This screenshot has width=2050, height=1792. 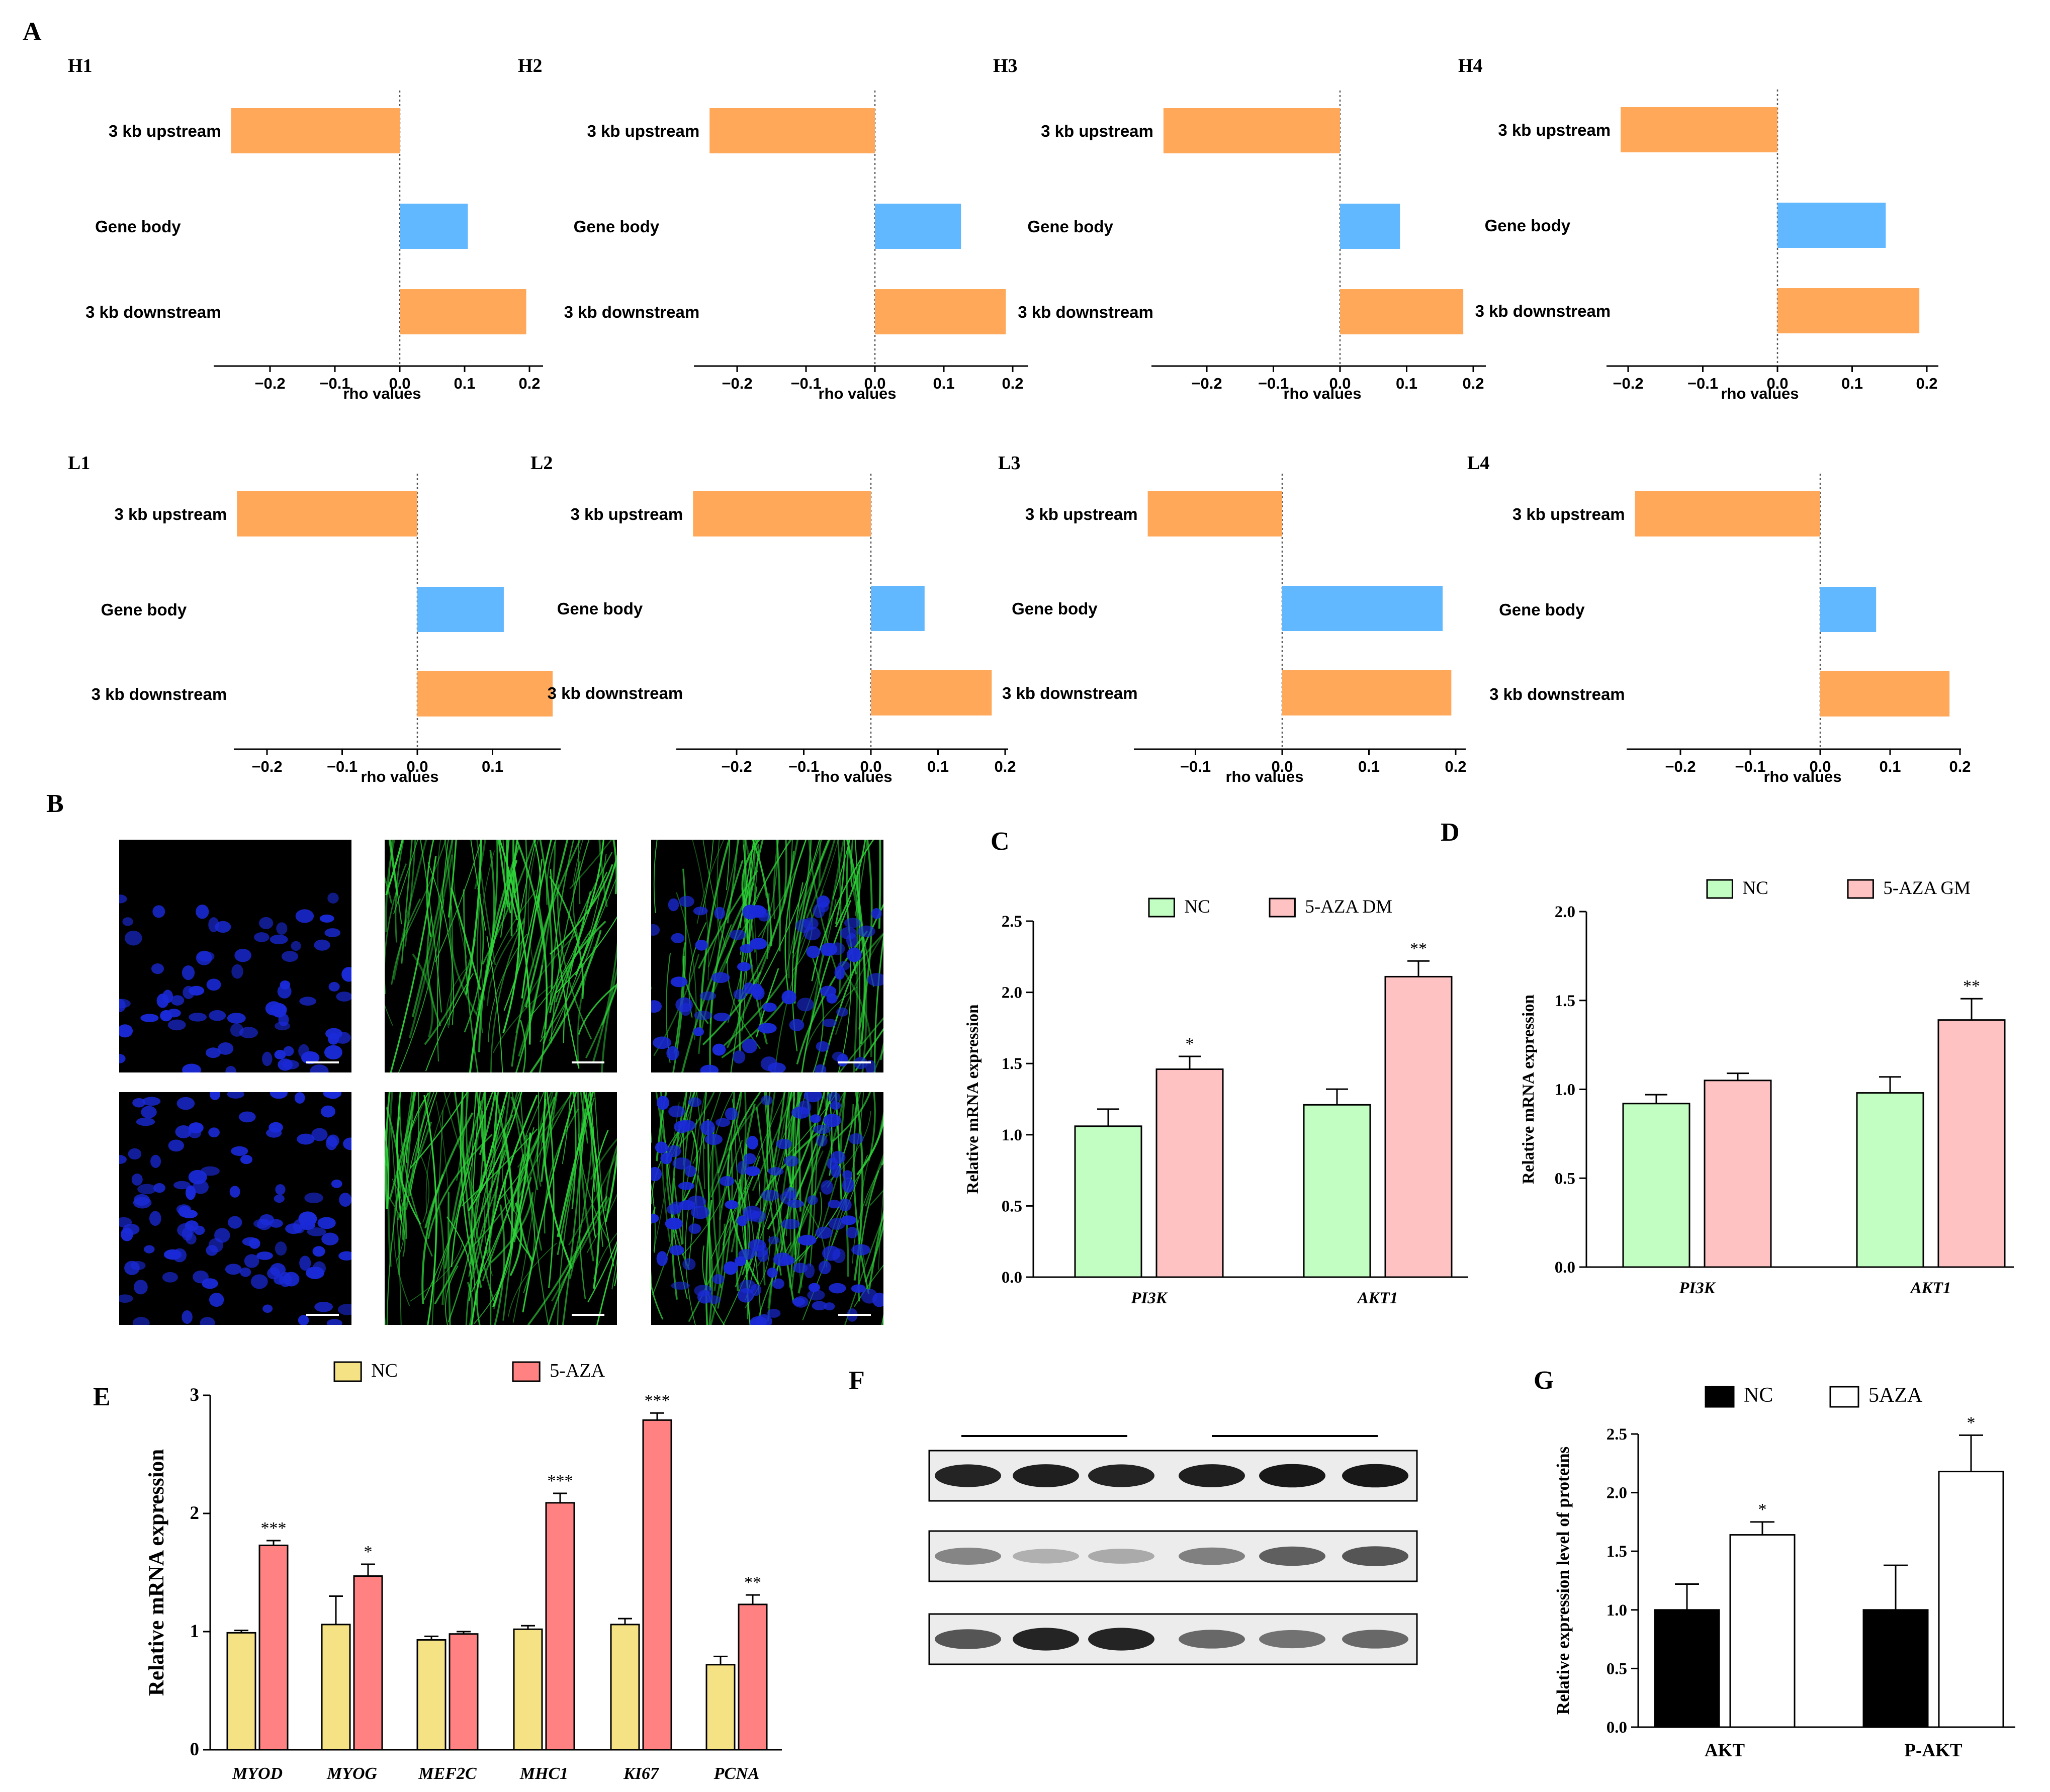 What do you see at coordinates (1046, 1557) in the screenshot?
I see `blot-band` at bounding box center [1046, 1557].